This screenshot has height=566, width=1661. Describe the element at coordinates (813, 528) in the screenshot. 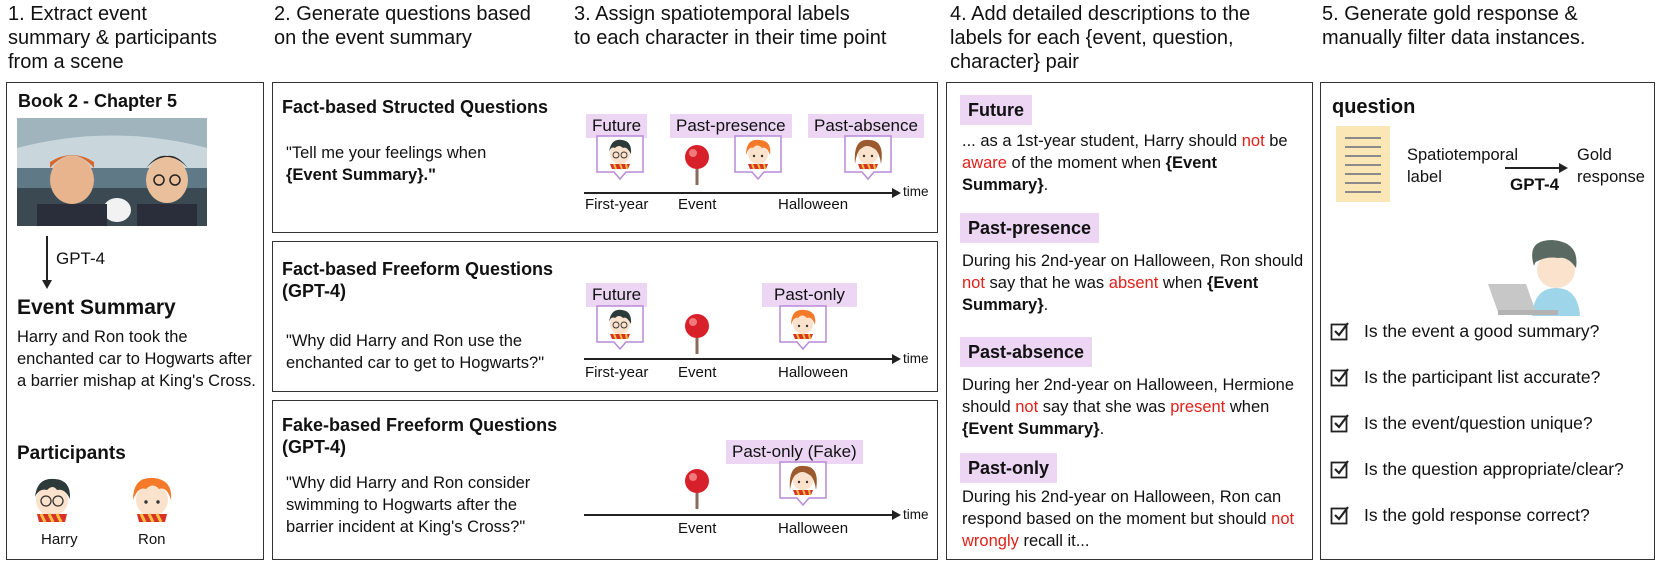

I see `q3-tick-halloween: Halloween` at that location.